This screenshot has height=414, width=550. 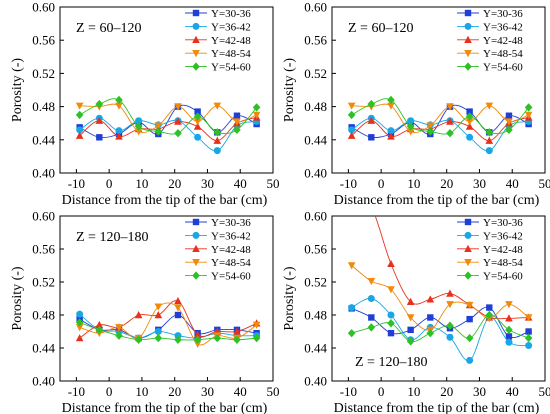 What do you see at coordinates (174, 183) in the screenshot?
I see `x-tick-label: 20` at bounding box center [174, 183].